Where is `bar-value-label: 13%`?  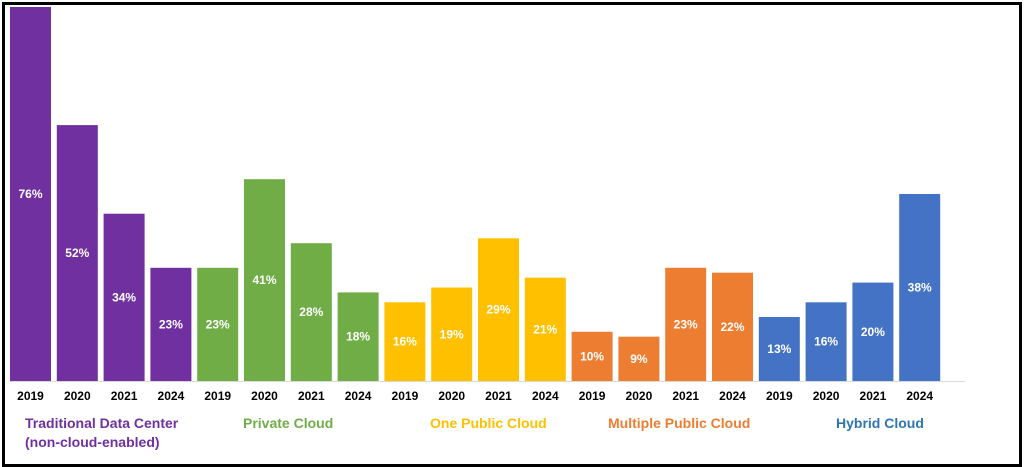 bar-value-label: 13% is located at coordinates (779, 349).